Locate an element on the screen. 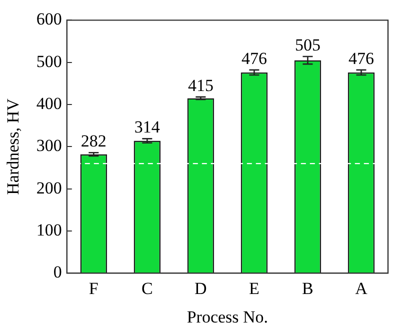 This screenshot has height=332, width=400. data-label: 282 is located at coordinates (93, 141).